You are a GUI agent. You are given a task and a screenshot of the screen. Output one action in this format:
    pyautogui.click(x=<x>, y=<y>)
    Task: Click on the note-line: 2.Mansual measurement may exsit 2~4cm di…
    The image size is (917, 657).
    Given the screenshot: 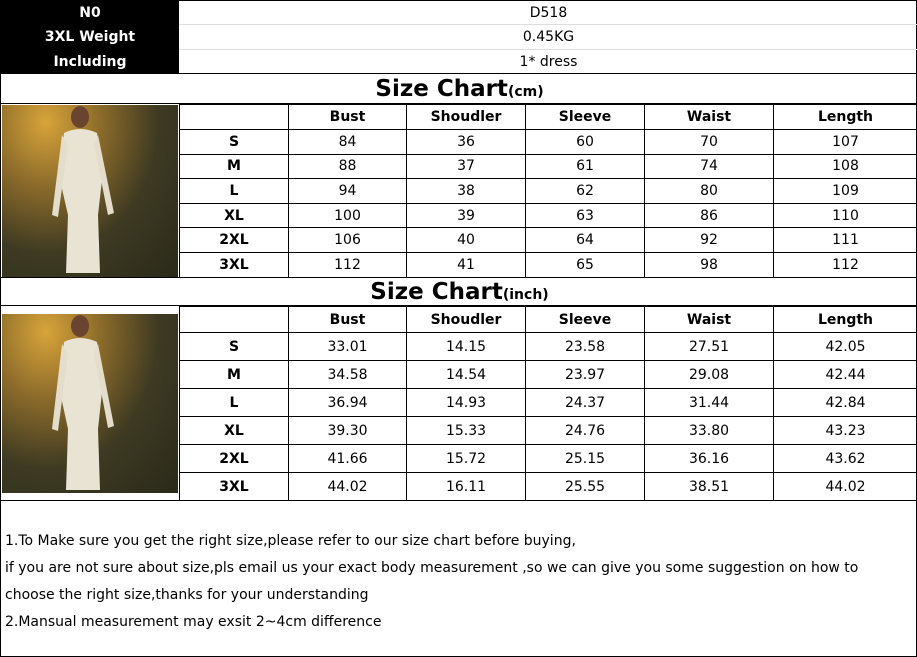 What is the action you would take?
    pyautogui.click(x=193, y=622)
    